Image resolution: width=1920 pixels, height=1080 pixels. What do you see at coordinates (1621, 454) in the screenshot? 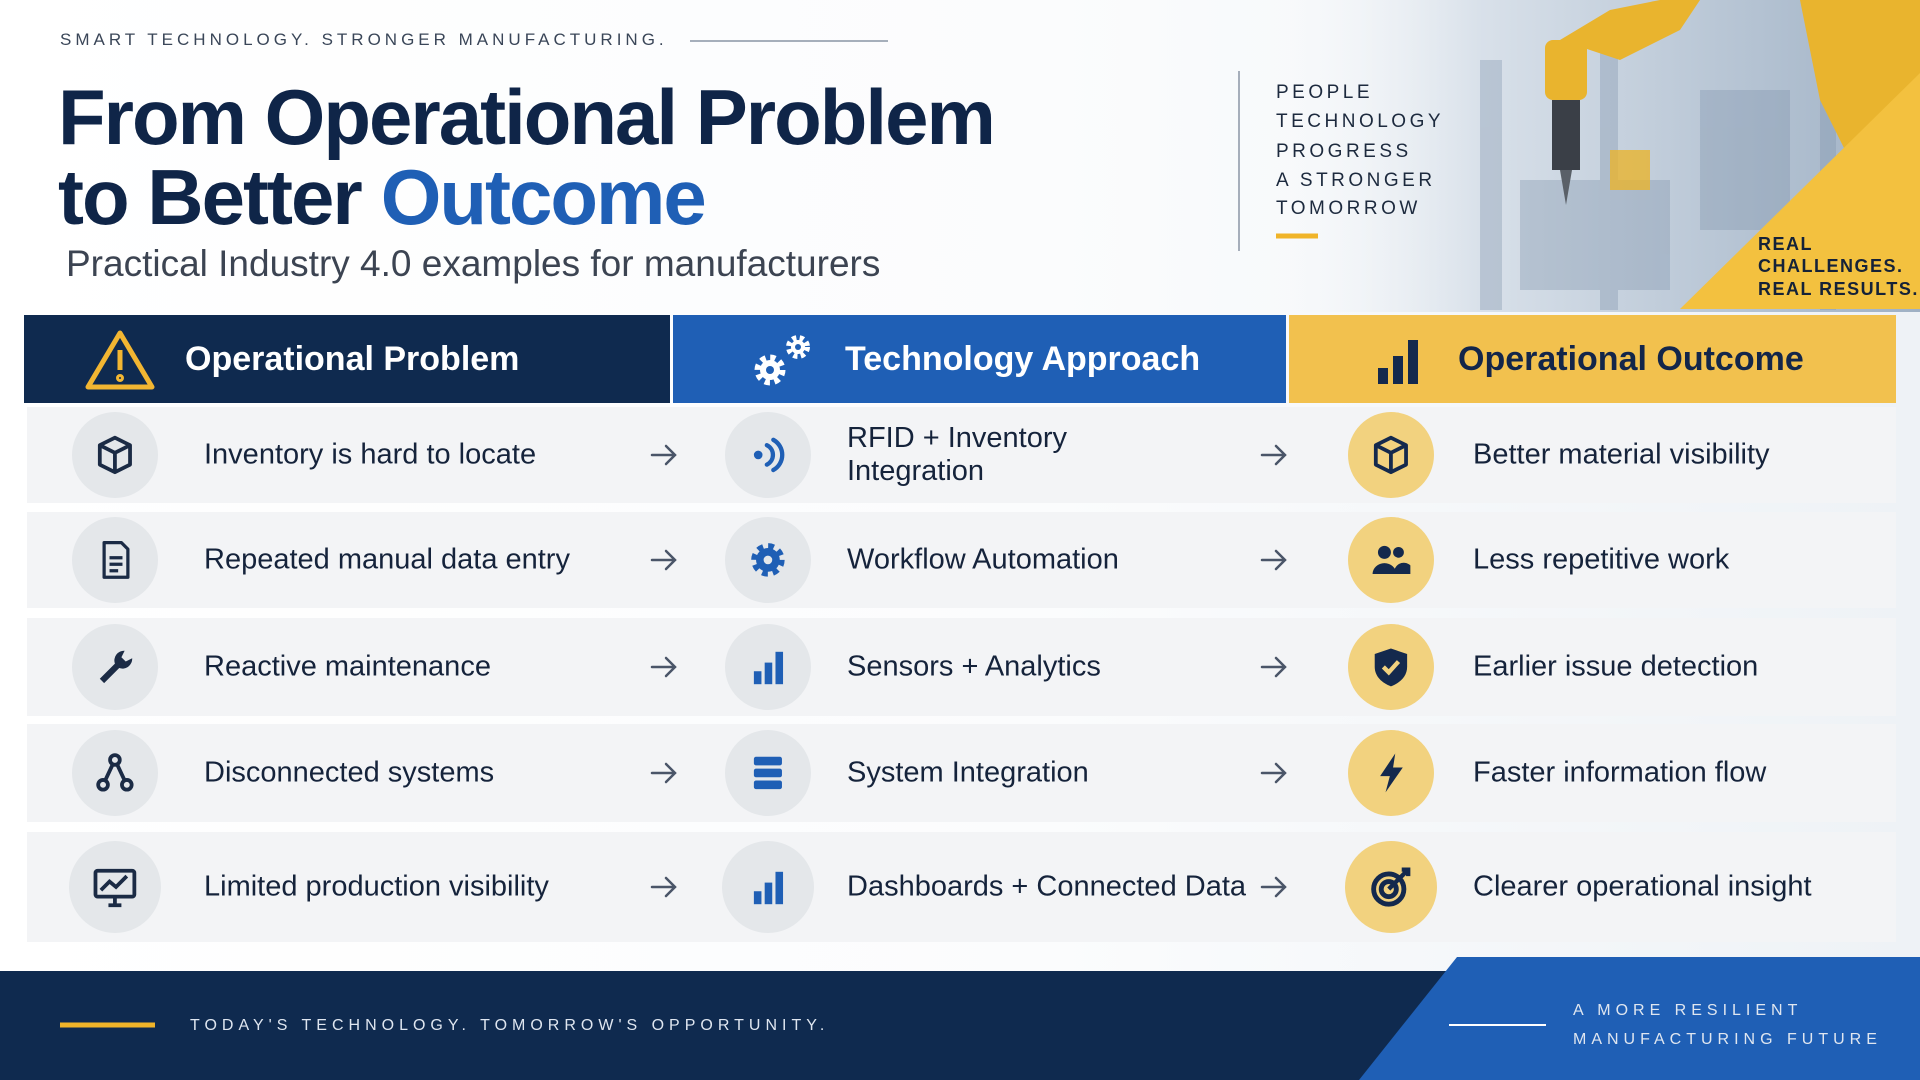
I see `cell-text: Better material visibility` at bounding box center [1621, 454].